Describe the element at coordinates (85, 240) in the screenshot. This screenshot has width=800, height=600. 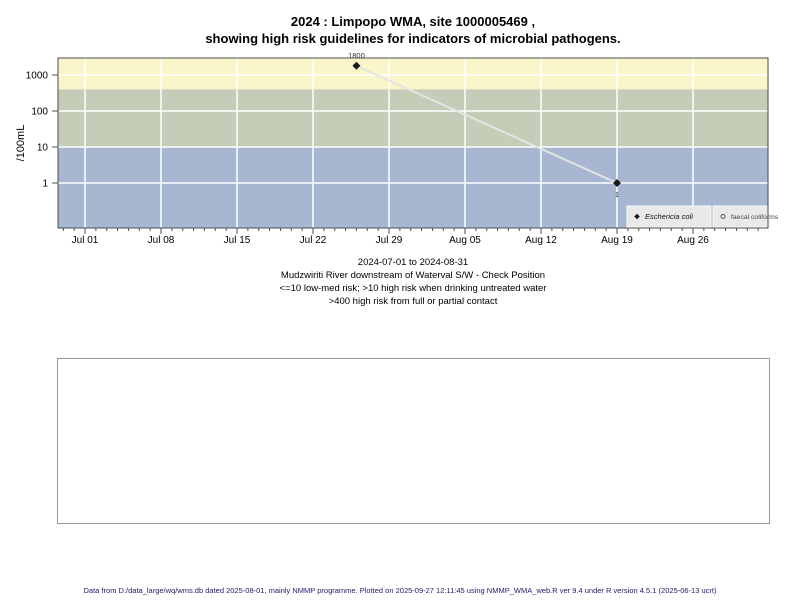
I see `x-axis-tick-label: Jul 01` at that location.